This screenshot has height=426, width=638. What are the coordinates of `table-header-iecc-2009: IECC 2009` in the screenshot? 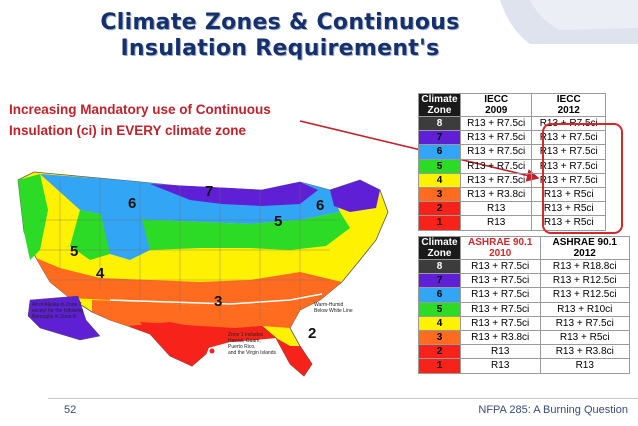 It's located at (496, 105).